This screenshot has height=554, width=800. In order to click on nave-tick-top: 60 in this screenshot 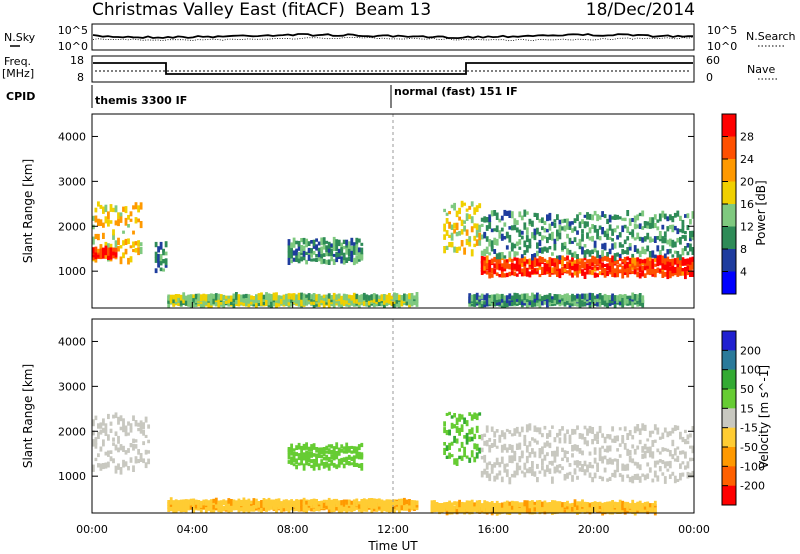, I will do `click(713, 60)`.